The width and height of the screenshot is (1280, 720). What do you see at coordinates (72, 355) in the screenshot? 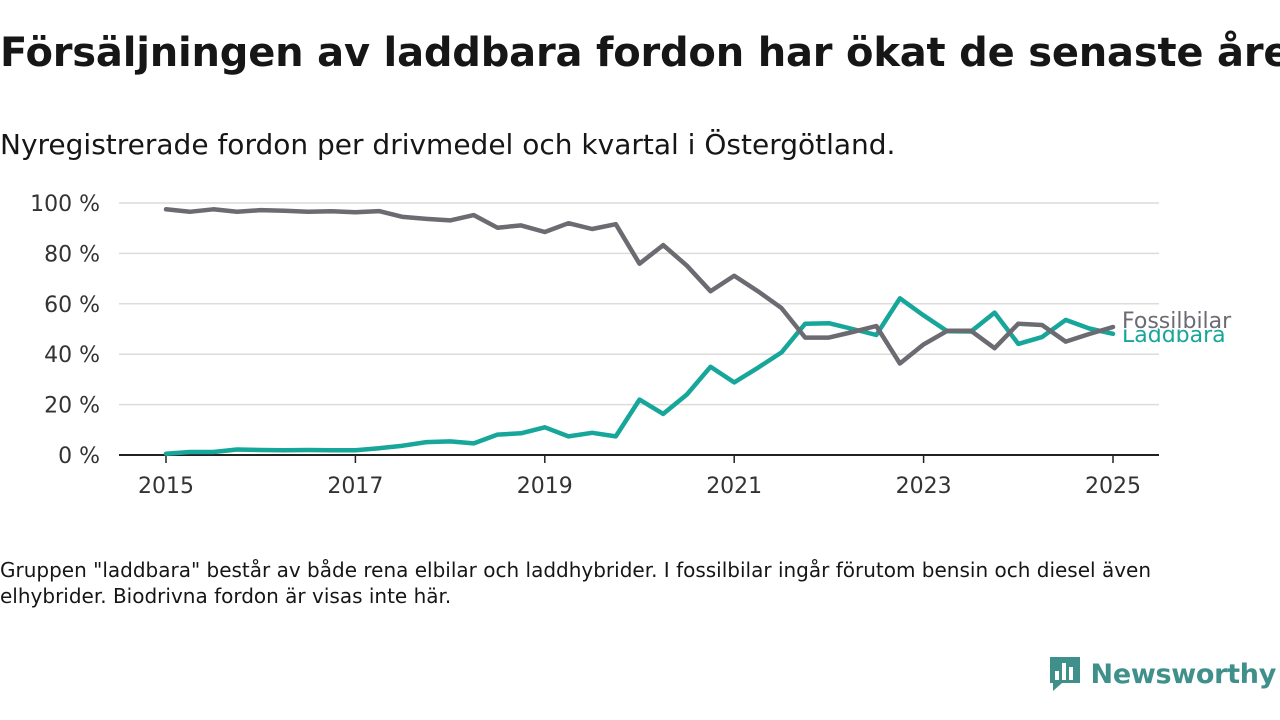
I see `y-tick-label: 40 %` at bounding box center [72, 355].